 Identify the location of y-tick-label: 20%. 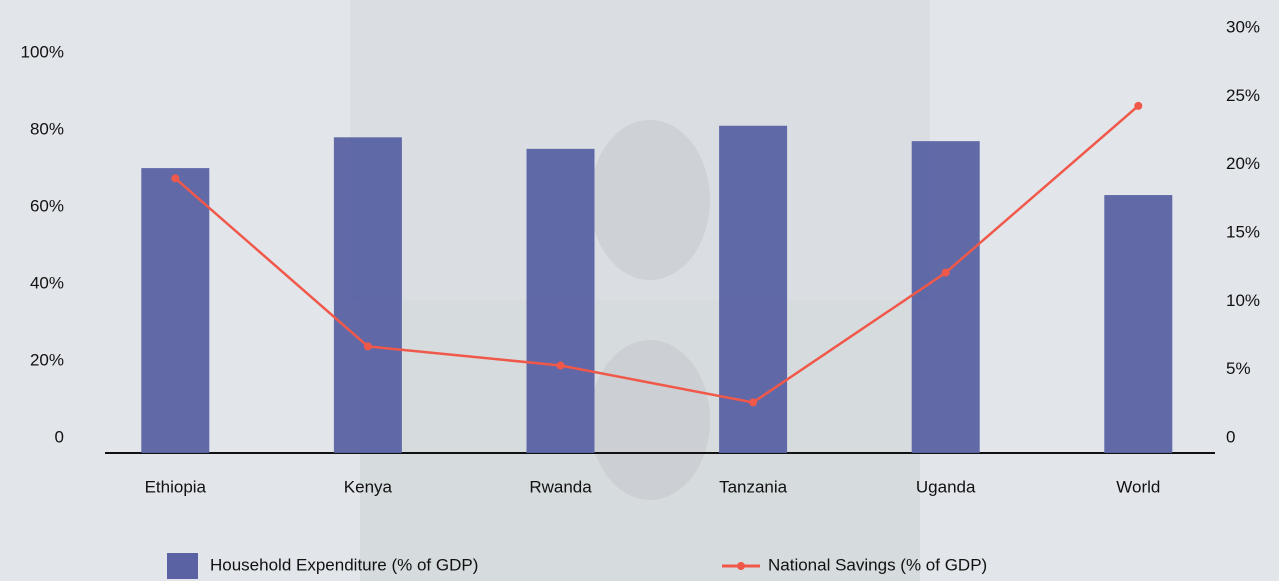
(47, 359).